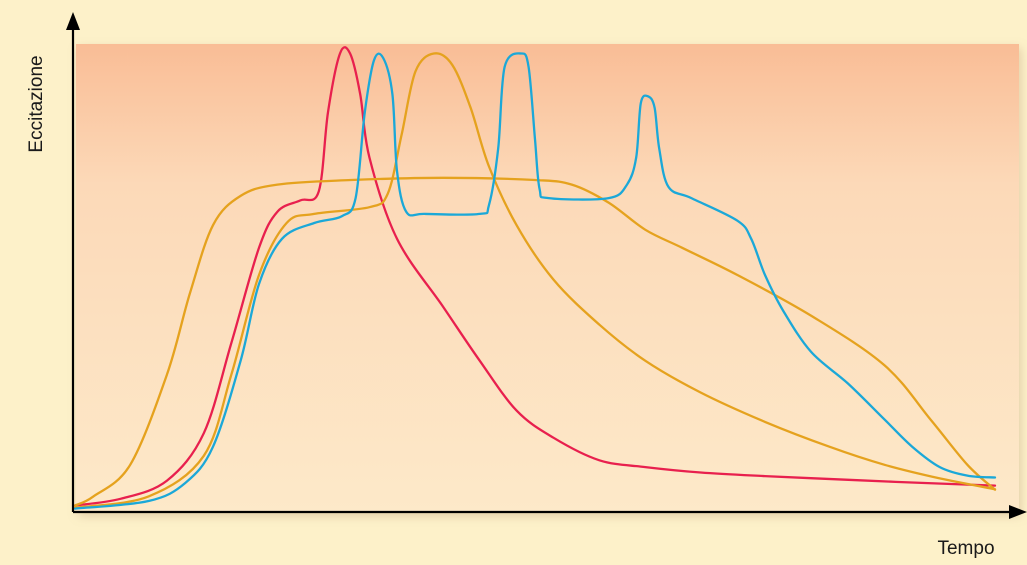 The image size is (1027, 565). Describe the element at coordinates (965, 548) in the screenshot. I see `x-axis-label: Tempo` at that location.